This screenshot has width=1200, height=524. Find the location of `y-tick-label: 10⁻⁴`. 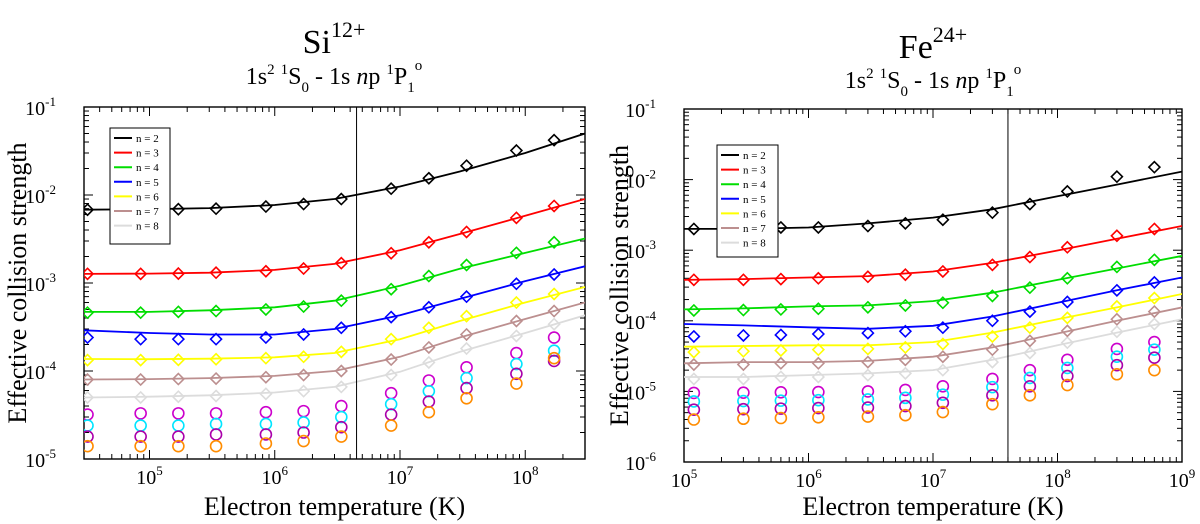

y-tick-label: 10⁻⁴ is located at coordinates (640, 321).